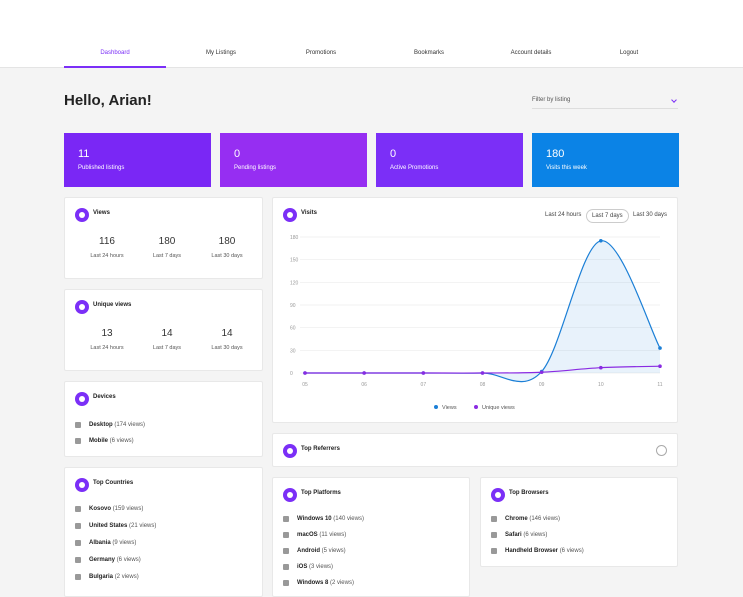  Describe the element at coordinates (333, 535) in the screenshot. I see `item-count: (11 views)` at that location.